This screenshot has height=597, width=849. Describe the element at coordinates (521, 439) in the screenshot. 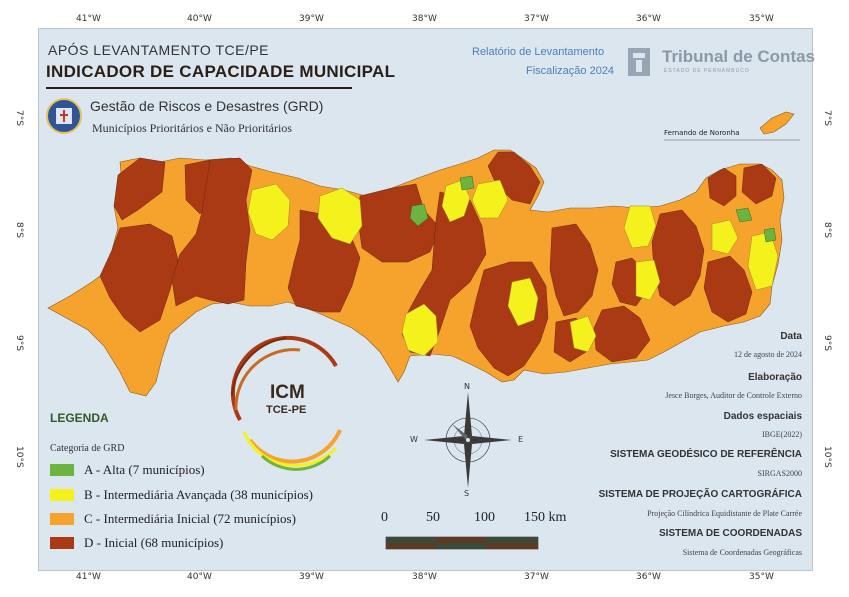

I see `compass-e: E` at that location.